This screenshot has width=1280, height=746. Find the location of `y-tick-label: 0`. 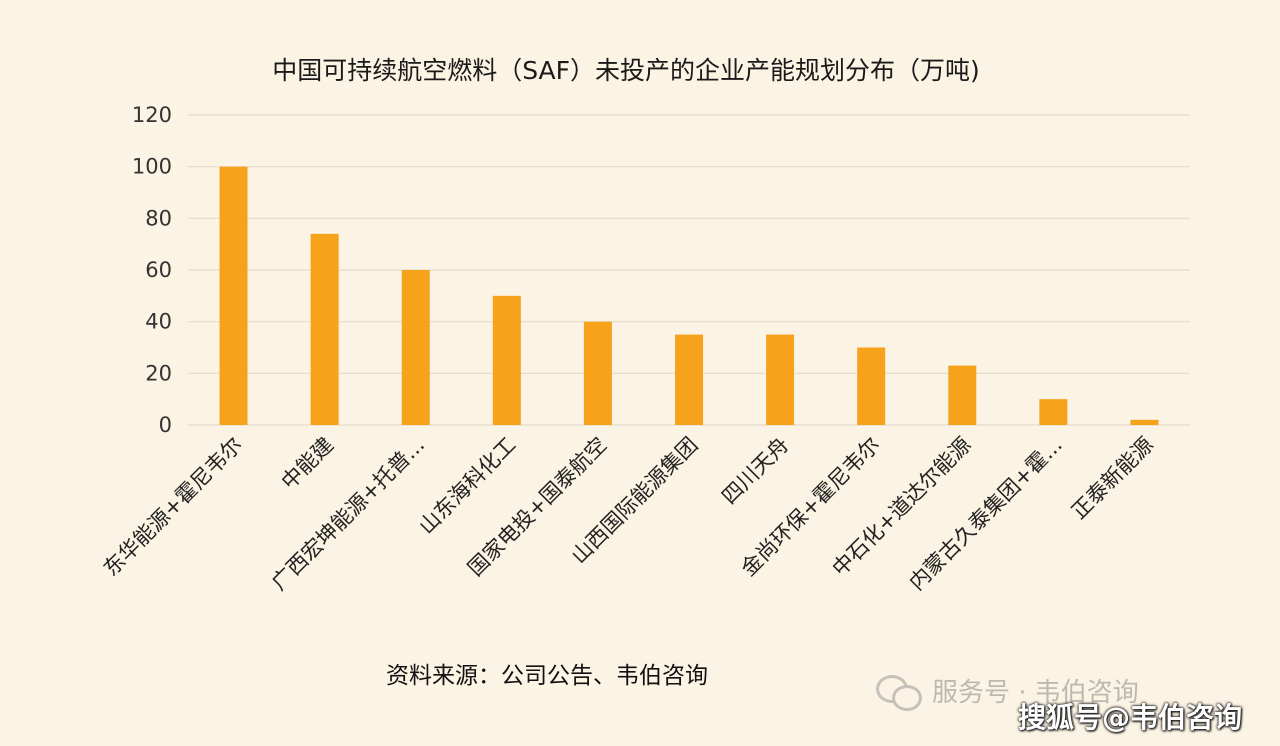

y-tick-label: 0 is located at coordinates (165, 425).